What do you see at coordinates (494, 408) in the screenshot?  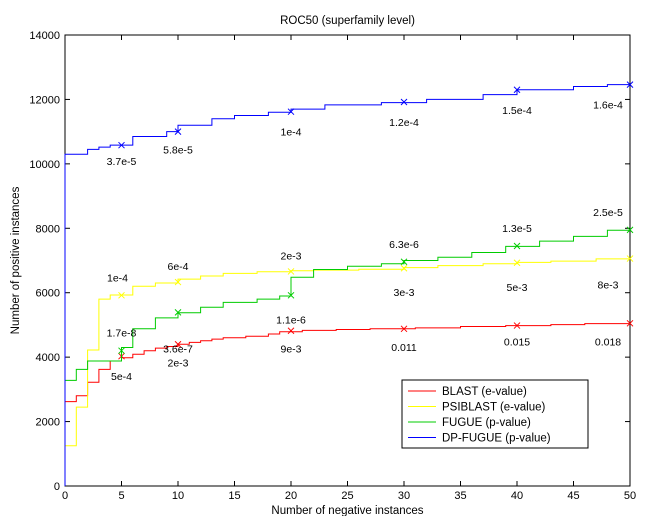 I see `legend-entry-1: PSIBLAST (e-value)` at bounding box center [494, 408].